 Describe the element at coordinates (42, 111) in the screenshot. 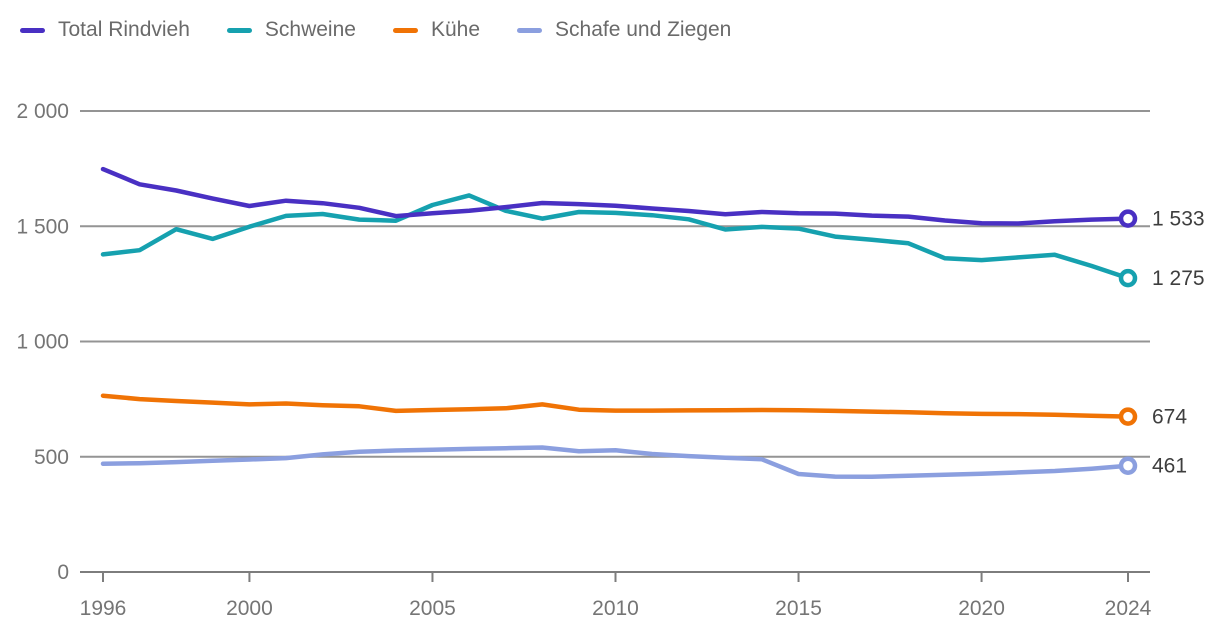

I see `y-tick-label-2000: 2 000` at that location.